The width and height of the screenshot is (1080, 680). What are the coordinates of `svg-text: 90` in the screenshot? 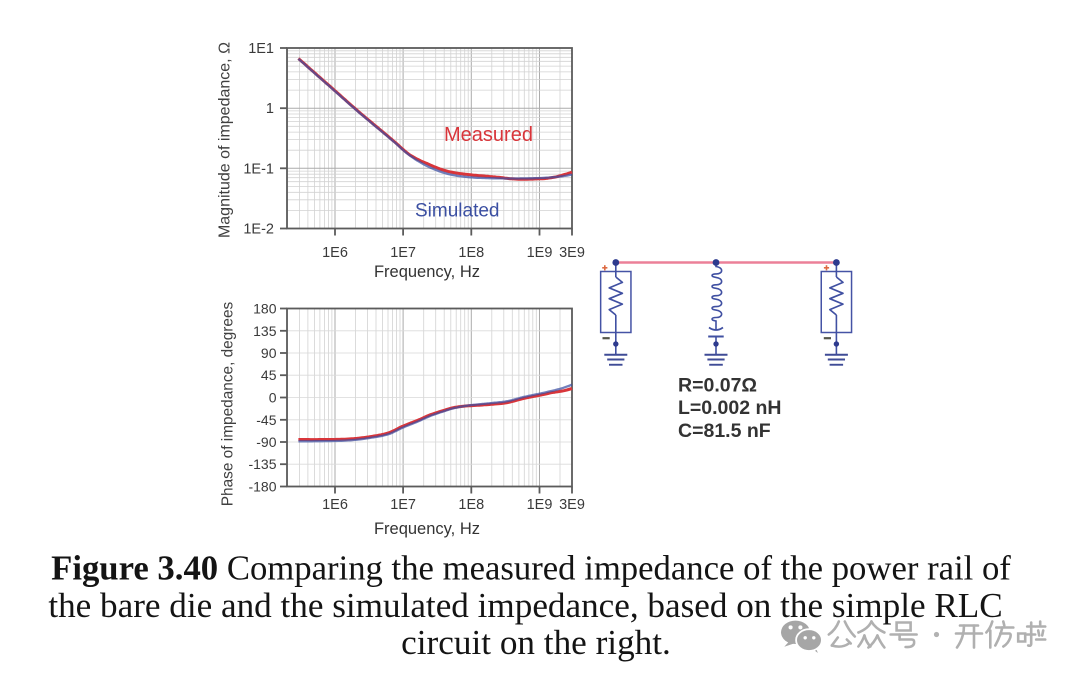 It's located at (269, 353).